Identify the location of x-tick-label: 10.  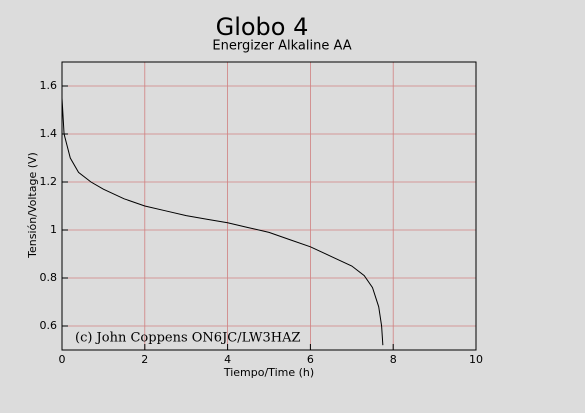
(476, 359).